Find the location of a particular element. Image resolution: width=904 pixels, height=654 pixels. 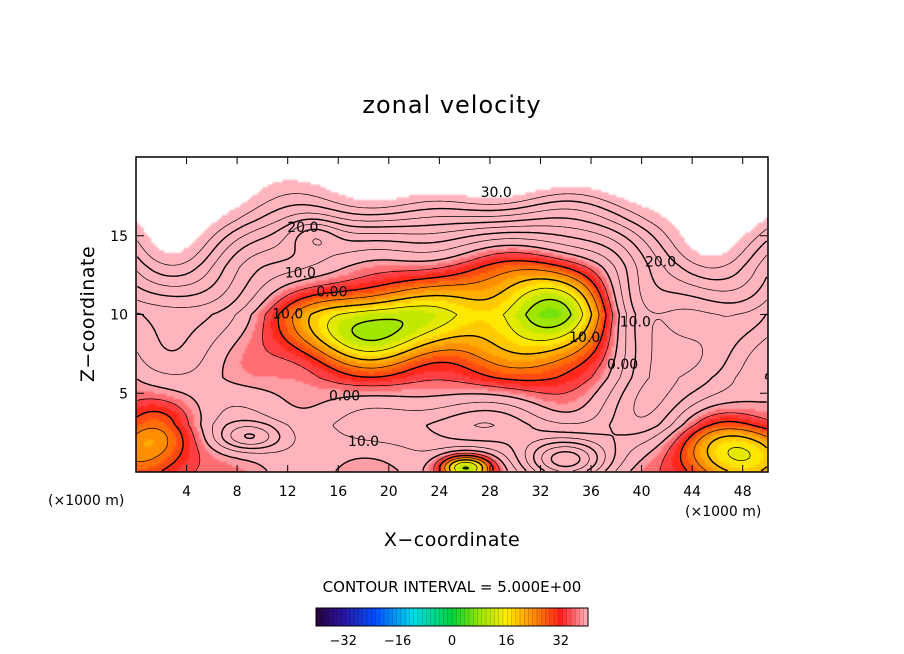

colorbar-cells is located at coordinates (452, 617).